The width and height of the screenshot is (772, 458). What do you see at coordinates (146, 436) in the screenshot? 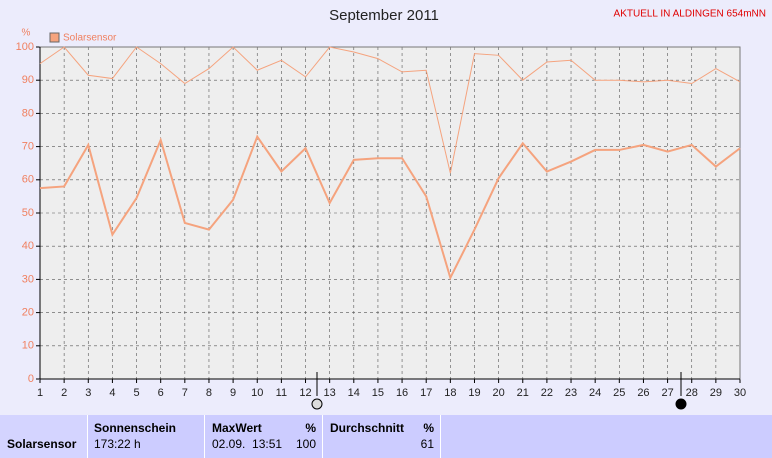
I see `cell: Sonnenschein 173:22 h` at bounding box center [146, 436].